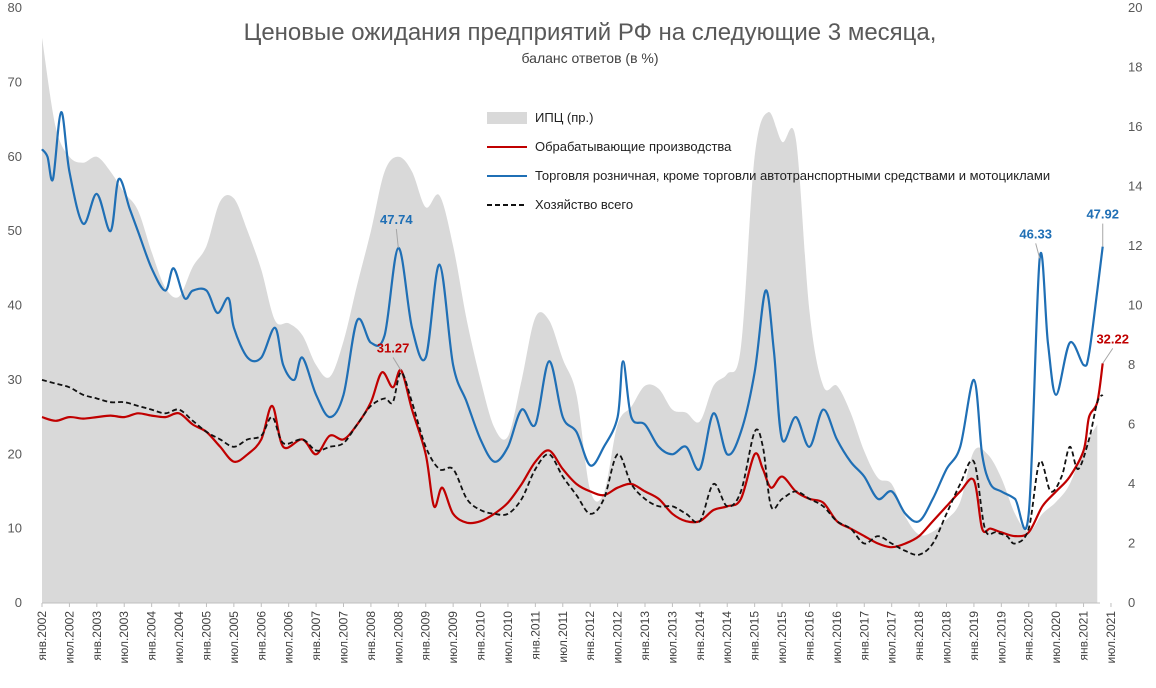 The height and width of the screenshot is (688, 1156). Describe the element at coordinates (234, 637) in the screenshot. I see `x-axis-tick-label: июл.2005` at that location.